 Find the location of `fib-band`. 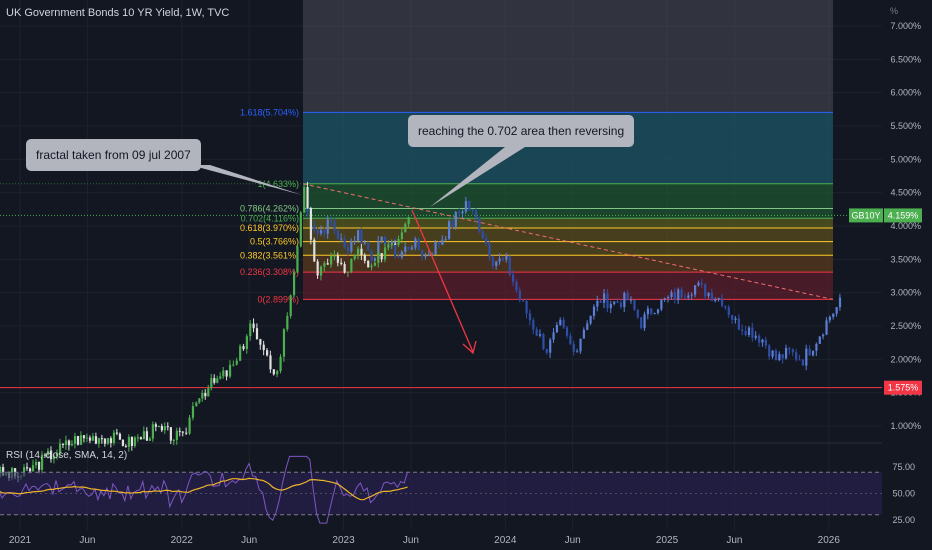

fib-band is located at coordinates (568, 196).